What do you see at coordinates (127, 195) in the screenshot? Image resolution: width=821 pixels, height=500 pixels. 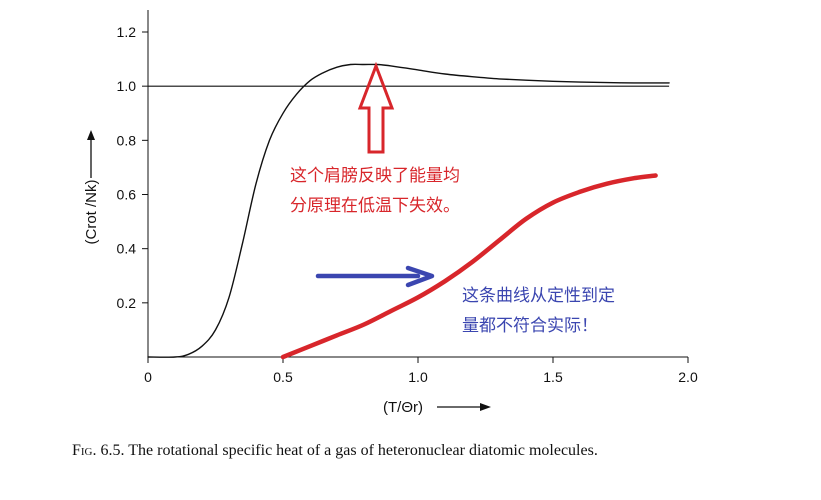 I see `y-tick-label: 0.6` at bounding box center [127, 195].